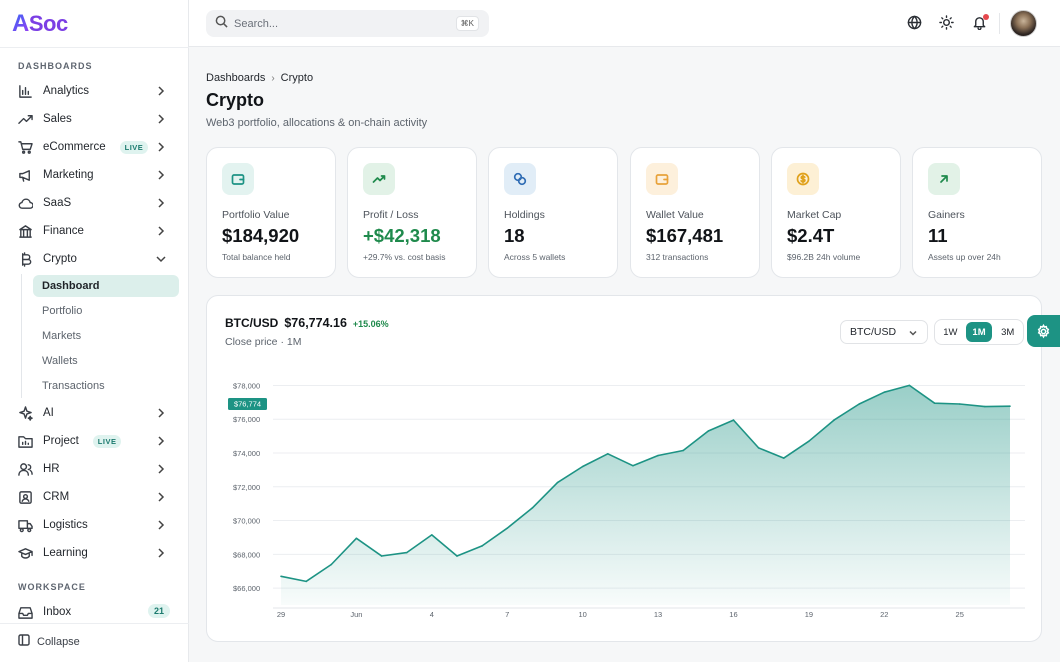 Image resolution: width=1060 pixels, height=662 pixels. What do you see at coordinates (307, 323) in the screenshot?
I see `chart-header: BTC/USD $76,774.16 +15.06%` at bounding box center [307, 323].